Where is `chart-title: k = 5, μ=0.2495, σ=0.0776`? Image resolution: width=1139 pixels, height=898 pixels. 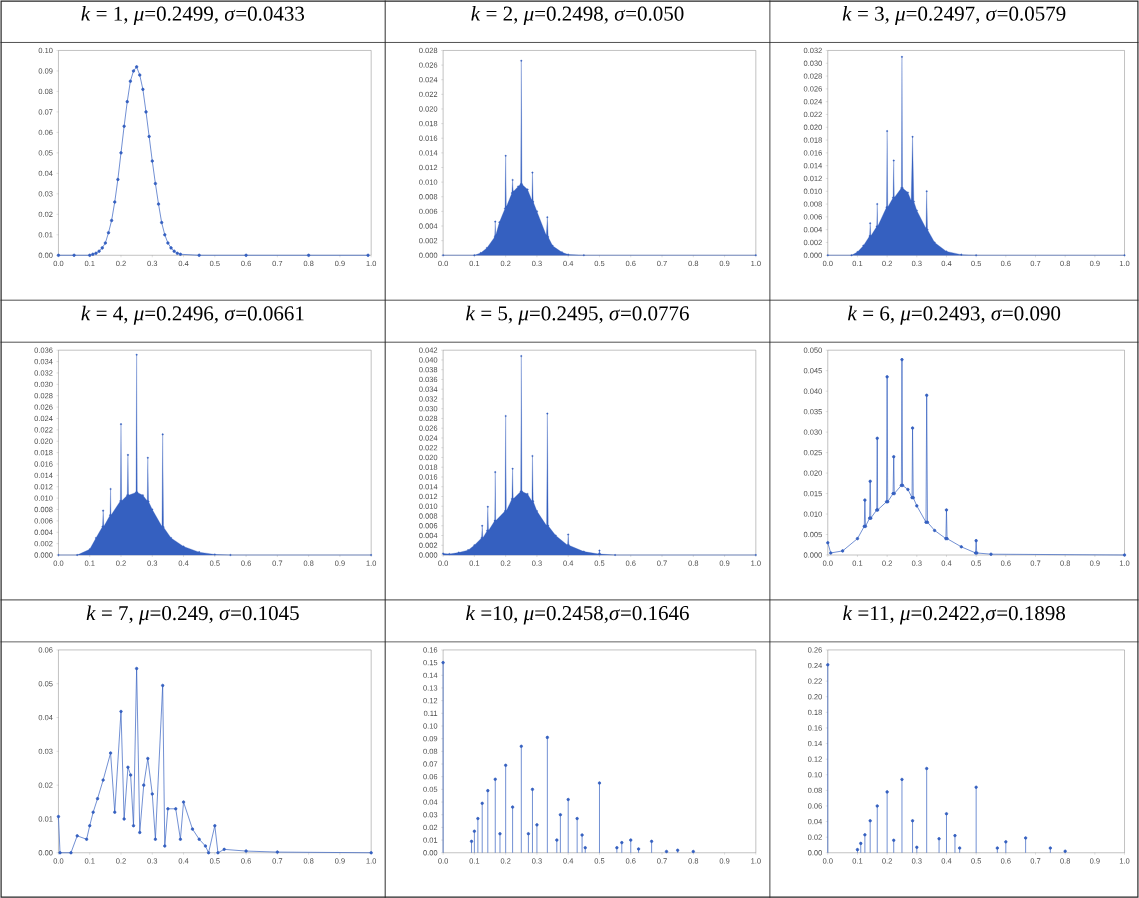
chart-title: k = 5, μ=0.2495, σ=0.0776 is located at coordinates (577, 315).